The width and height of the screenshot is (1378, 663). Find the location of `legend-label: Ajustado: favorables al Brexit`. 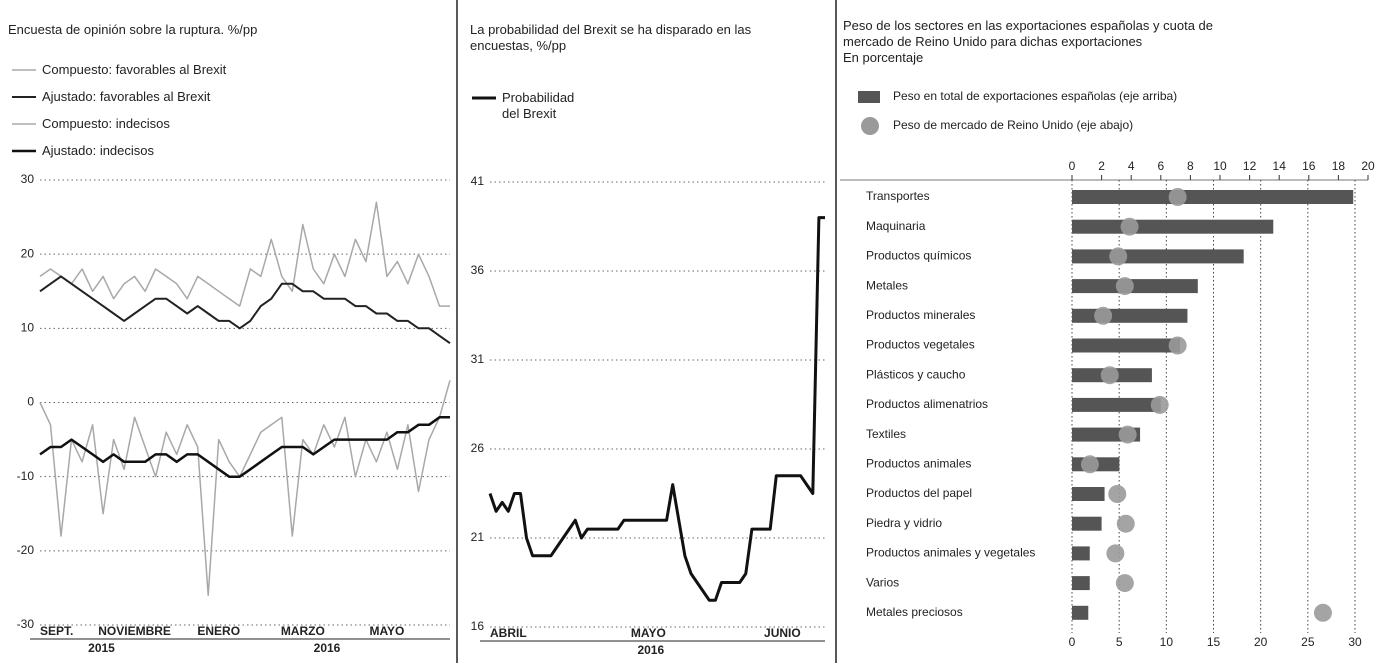

legend-label: Ajustado: favorables al Brexit is located at coordinates (126, 96).